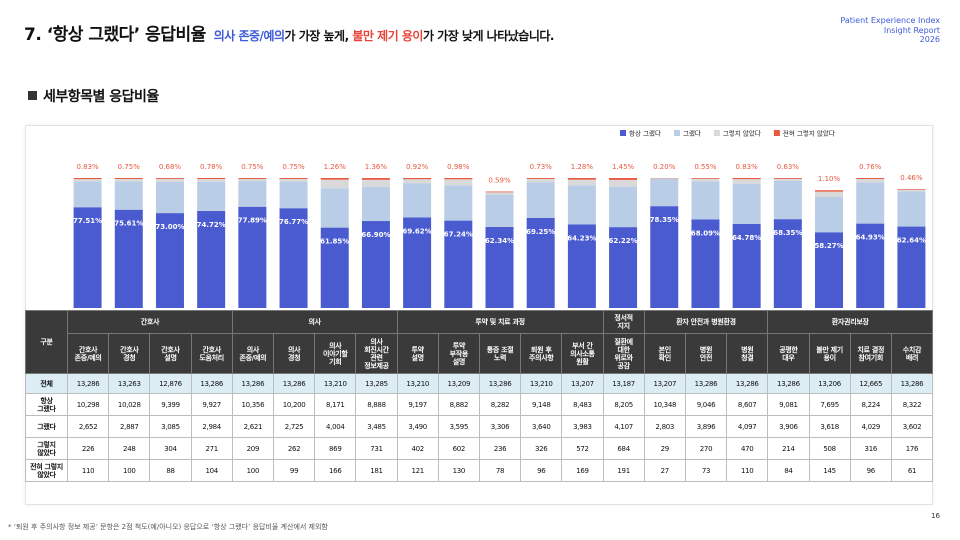 The height and width of the screenshot is (540, 960). What do you see at coordinates (541, 448) in the screenshot?
I see `table-cell: 326` at bounding box center [541, 448].